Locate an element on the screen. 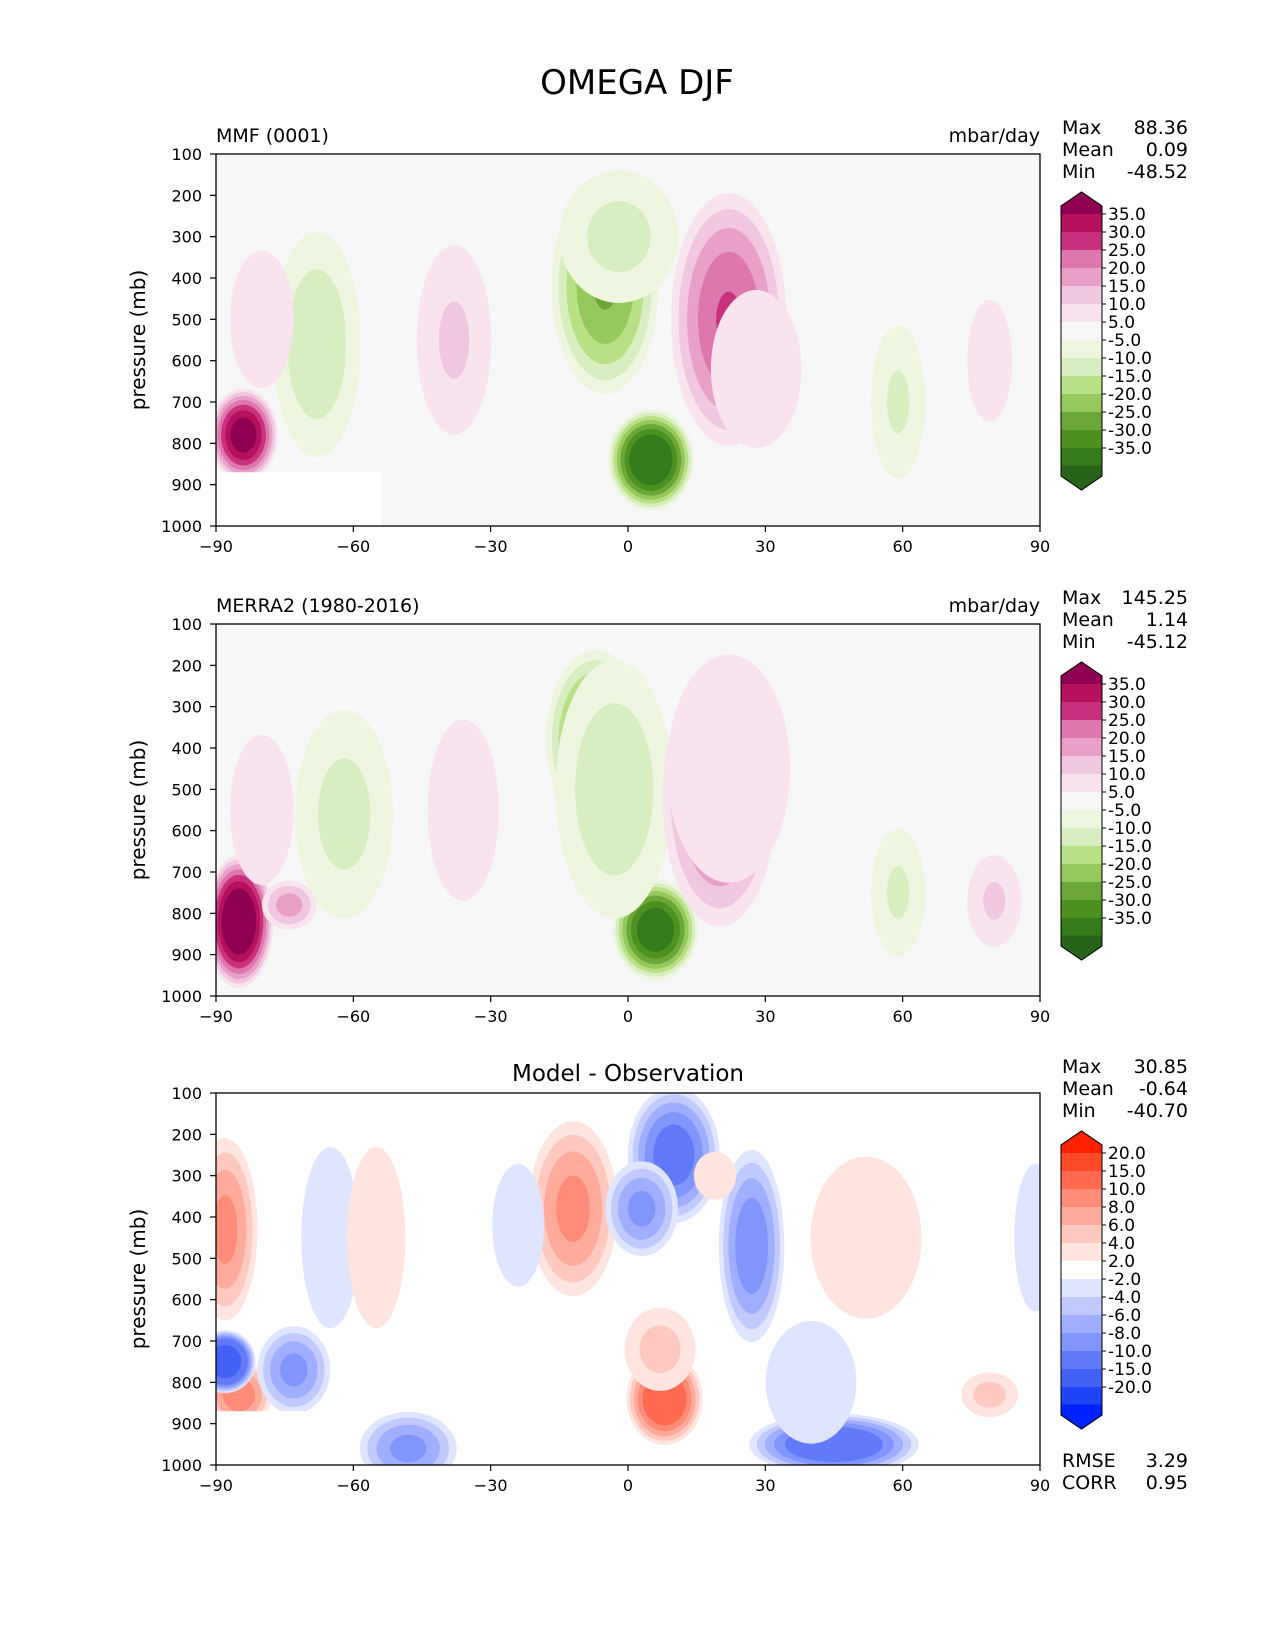 The height and width of the screenshot is (1650, 1275). colorbar-label: 20.0 is located at coordinates (1127, 1154).